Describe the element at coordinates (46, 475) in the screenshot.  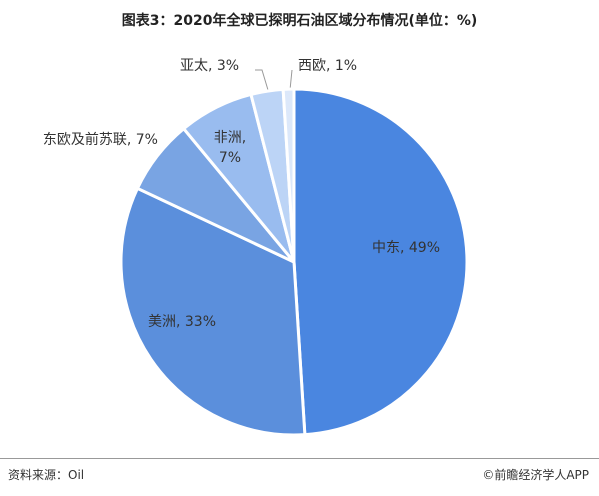
I see `source: 资料来源：Oil` at that location.